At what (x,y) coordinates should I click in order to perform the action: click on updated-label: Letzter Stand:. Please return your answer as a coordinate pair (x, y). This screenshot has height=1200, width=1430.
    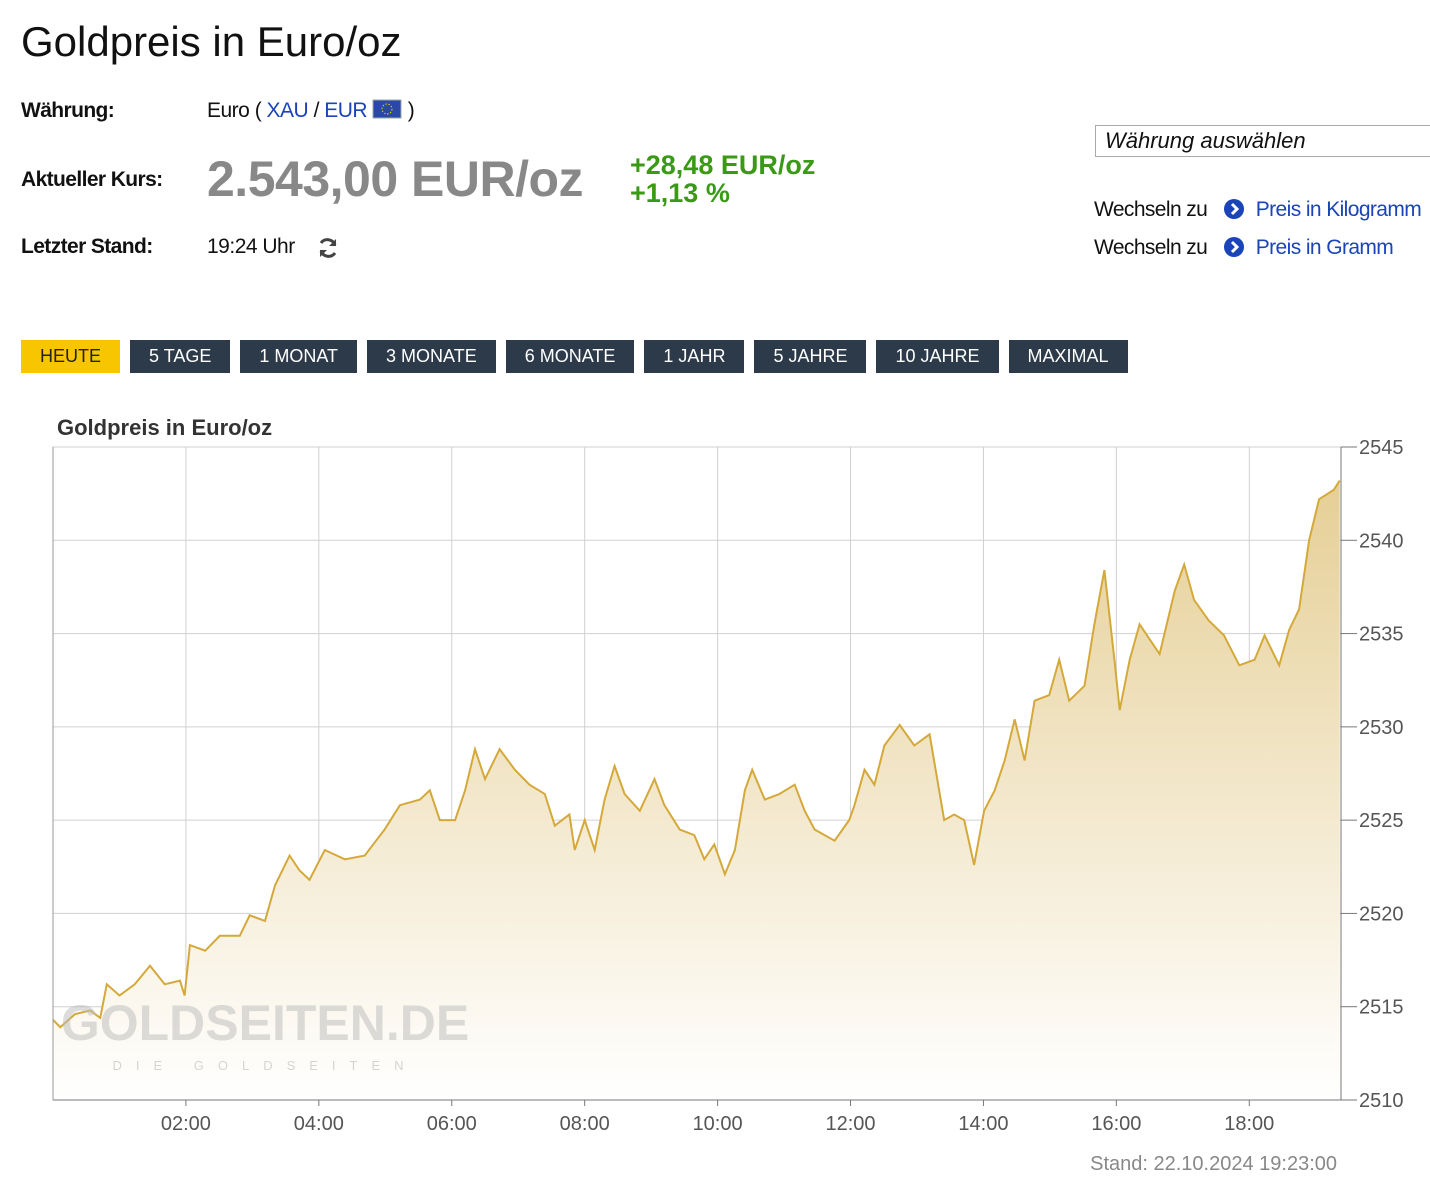
    Looking at the image, I should click on (87, 246).